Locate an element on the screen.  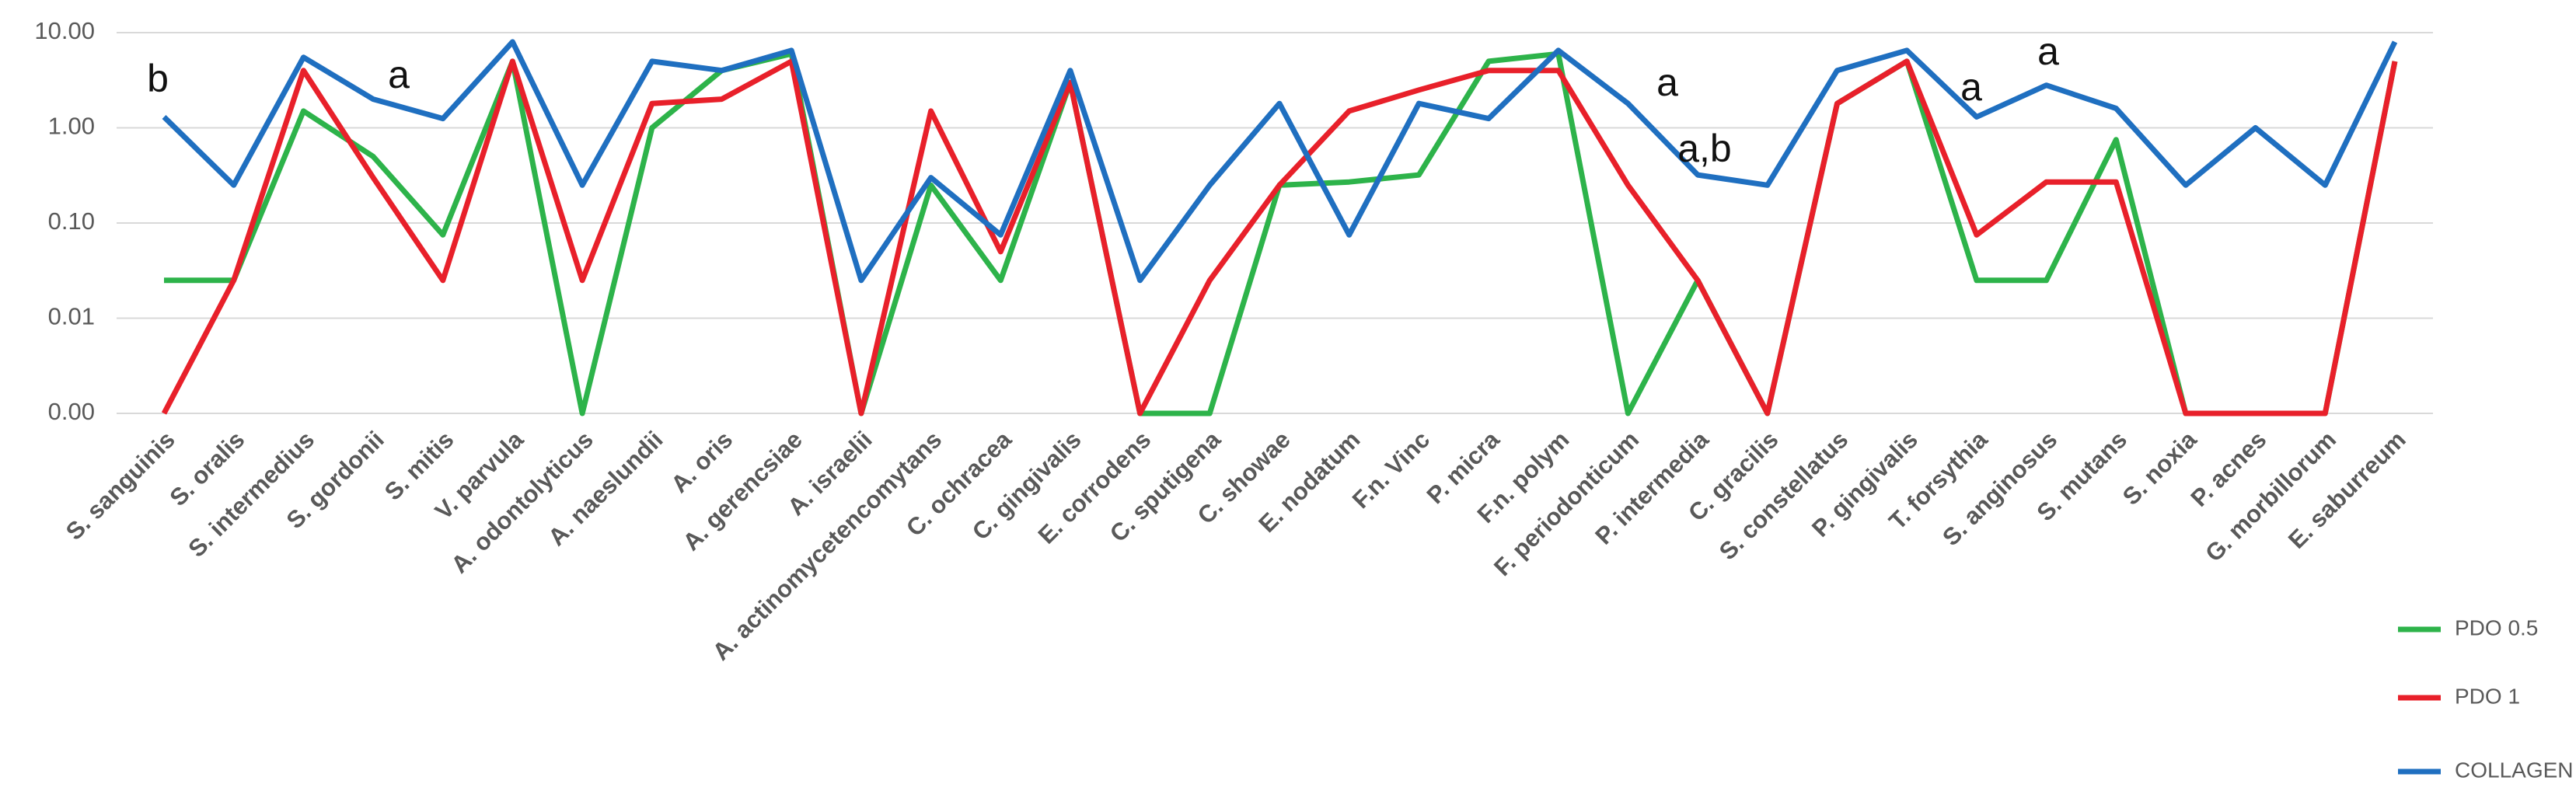
y-tick-label: 1.00 is located at coordinates (72, 126).